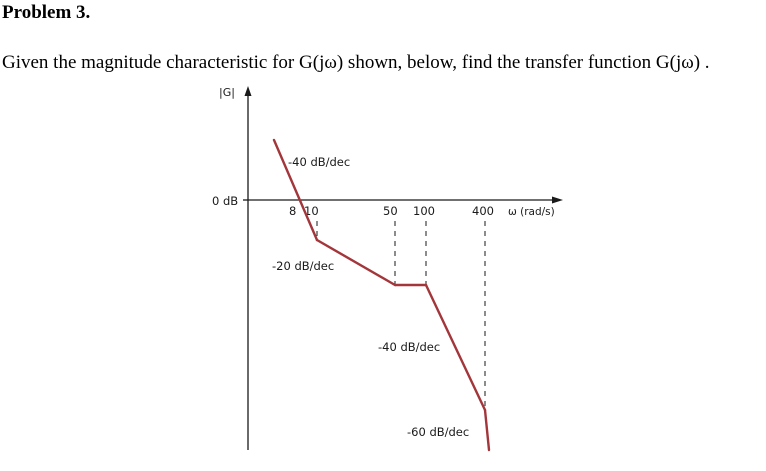 The image size is (766, 471). Describe the element at coordinates (409, 347) in the screenshot. I see `slope-label-minus-40-high: -40 dB/dec` at that location.